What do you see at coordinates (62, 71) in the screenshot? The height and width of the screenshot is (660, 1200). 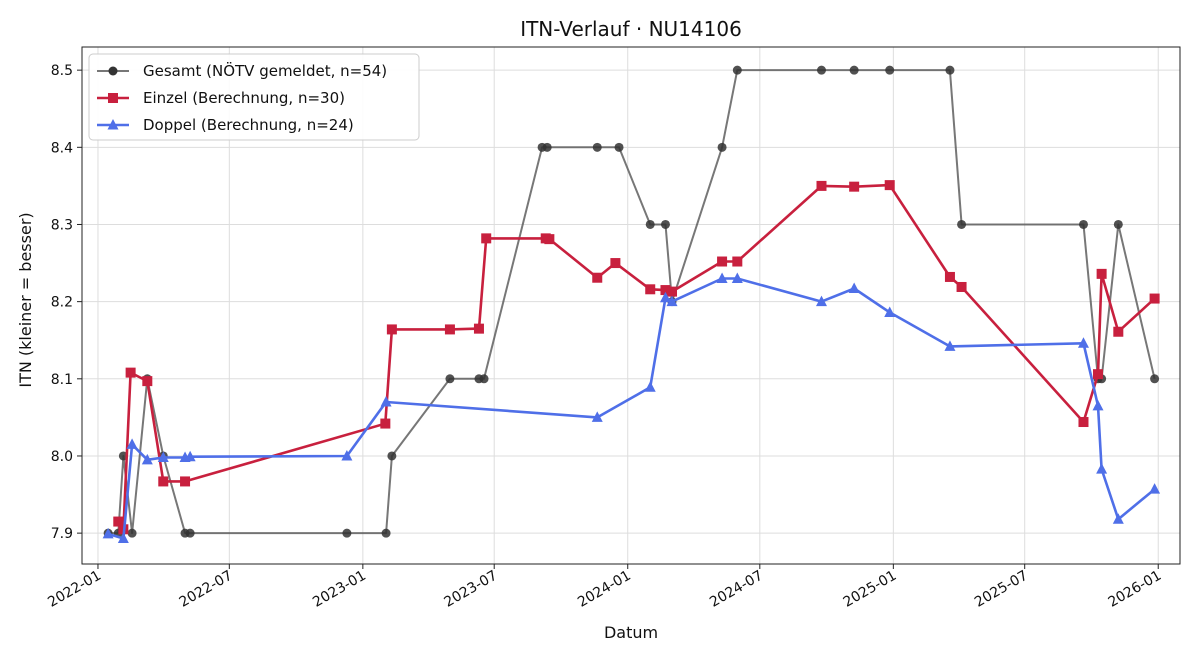 I see `y-tick-label: 8.5` at bounding box center [62, 71].